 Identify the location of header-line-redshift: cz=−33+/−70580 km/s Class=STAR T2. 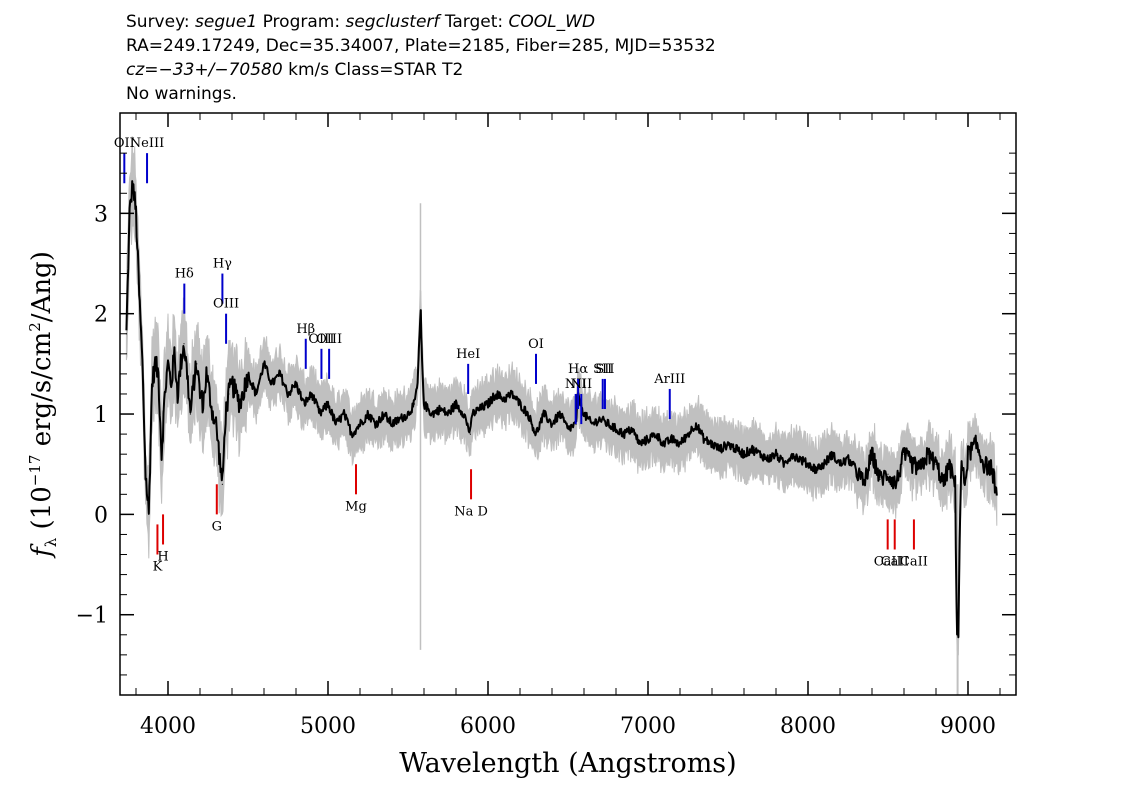
(421, 70).